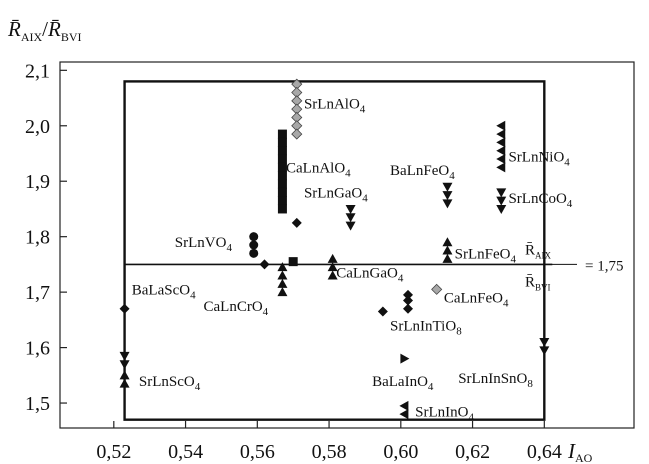  I want to click on x-tick-label: 0,56, so click(257, 452).